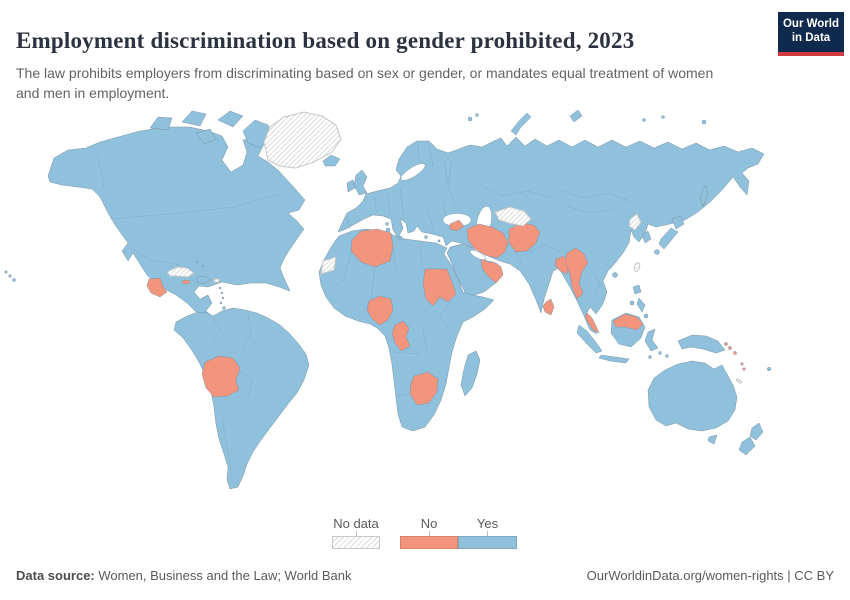  I want to click on island-hainan, so click(615, 275).